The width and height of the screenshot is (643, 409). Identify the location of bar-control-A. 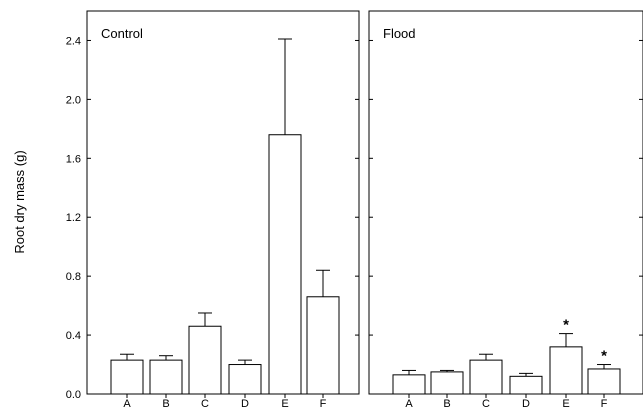
(127, 377).